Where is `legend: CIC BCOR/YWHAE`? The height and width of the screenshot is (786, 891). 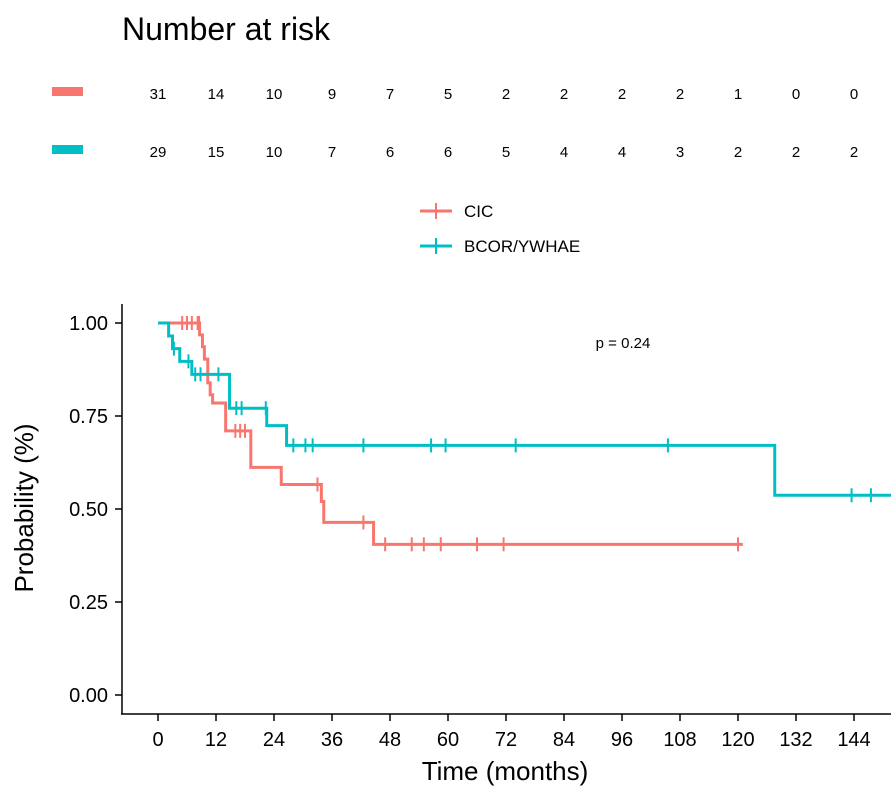 legend: CIC BCOR/YWHAE is located at coordinates (500, 229).